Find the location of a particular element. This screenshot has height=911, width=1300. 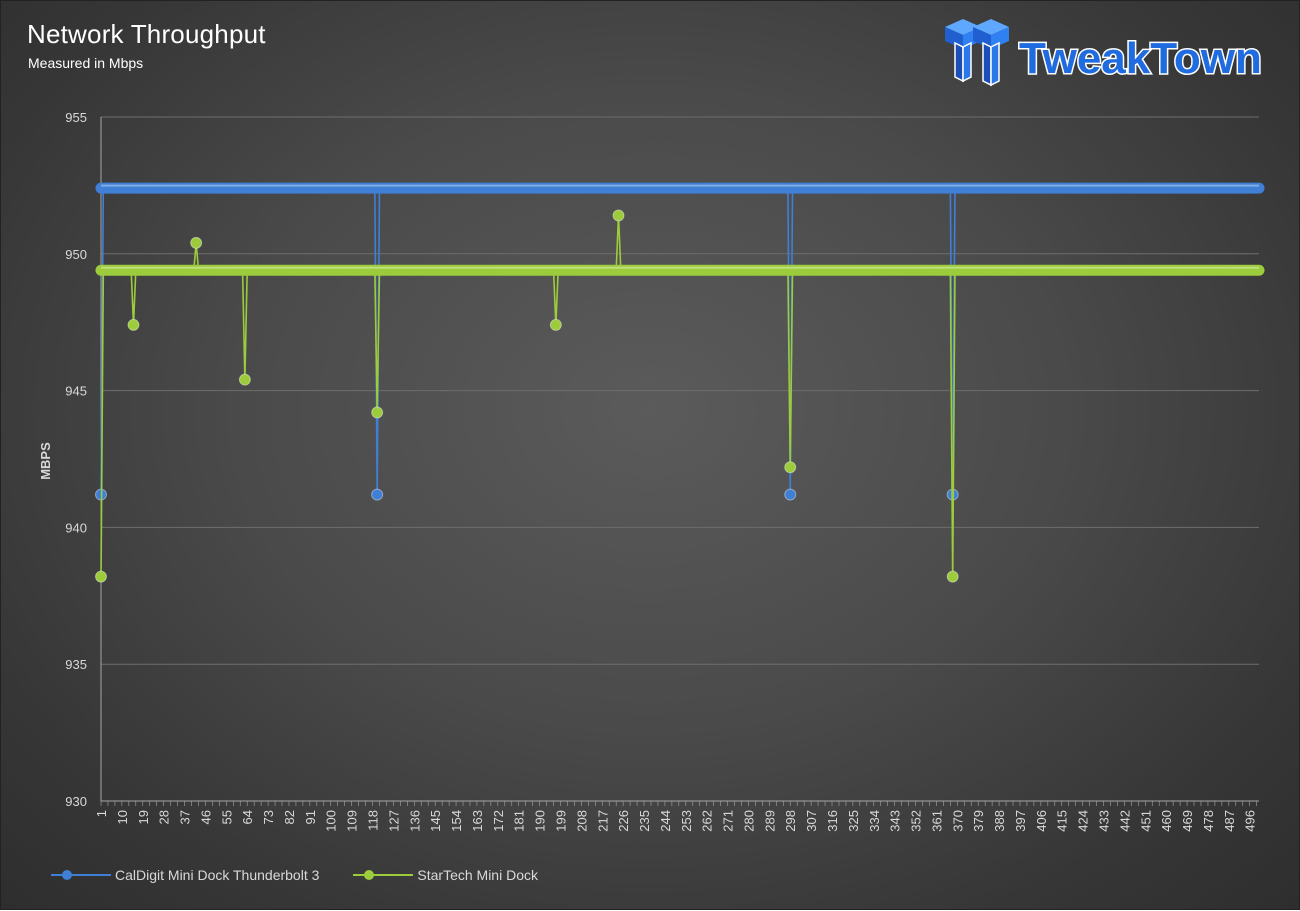

x-tick-label: 361 is located at coordinates (936, 821).